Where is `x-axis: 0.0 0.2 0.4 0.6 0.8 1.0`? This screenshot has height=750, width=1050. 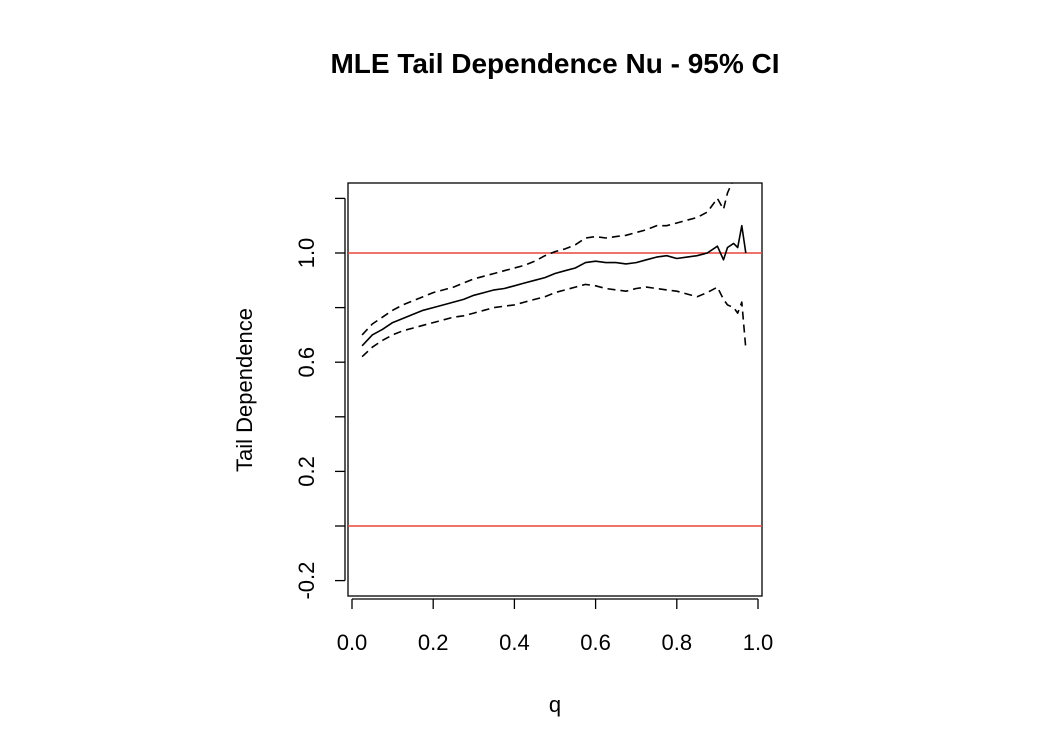 x-axis: 0.0 0.2 0.4 0.6 0.8 1.0 is located at coordinates (555, 626).